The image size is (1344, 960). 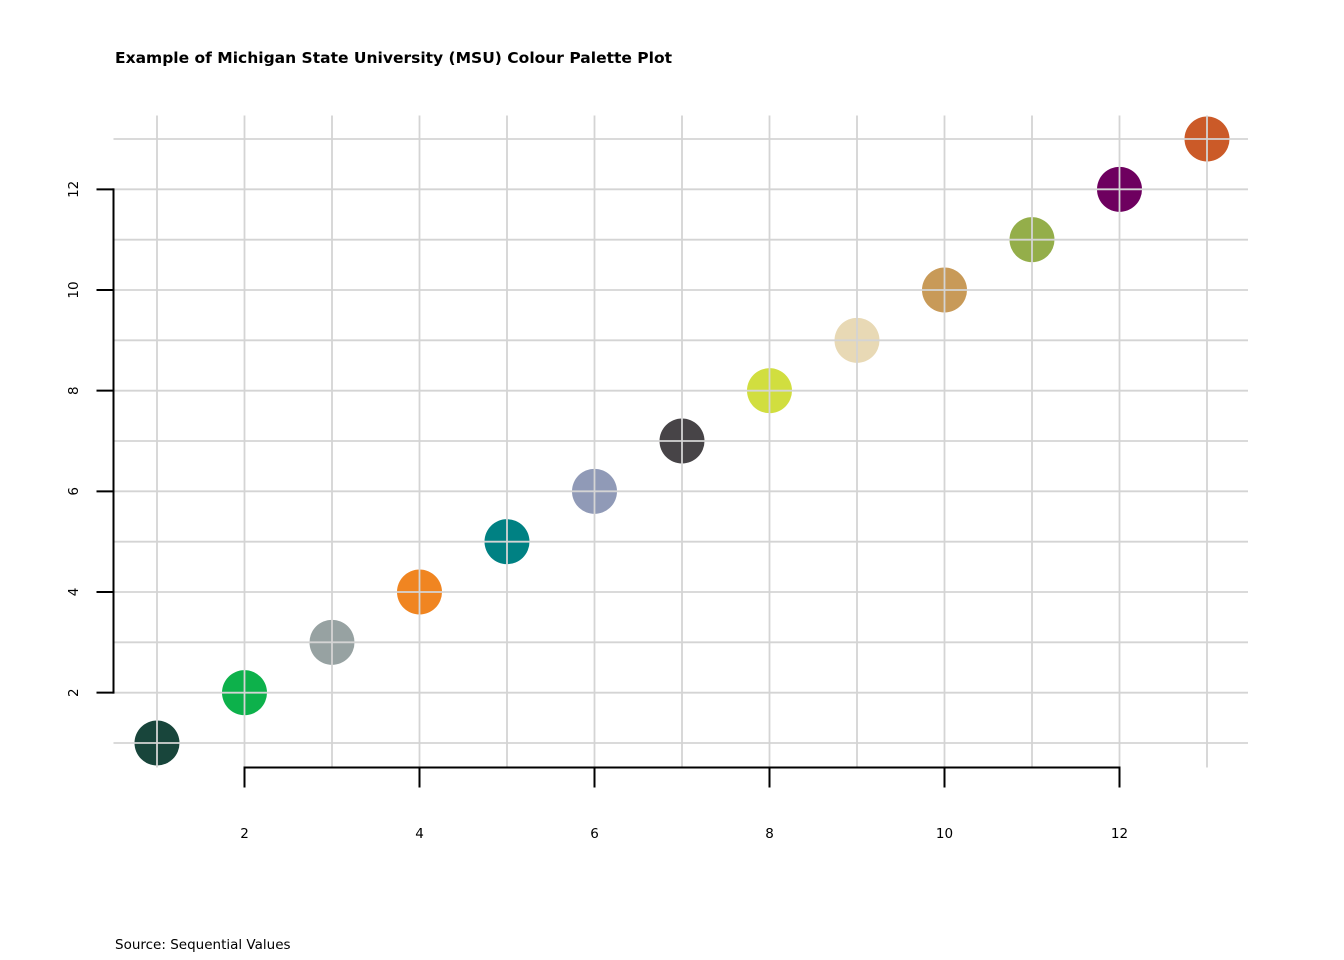 What do you see at coordinates (244, 834) in the screenshot?
I see `x-axis-tick-label: 2` at bounding box center [244, 834].